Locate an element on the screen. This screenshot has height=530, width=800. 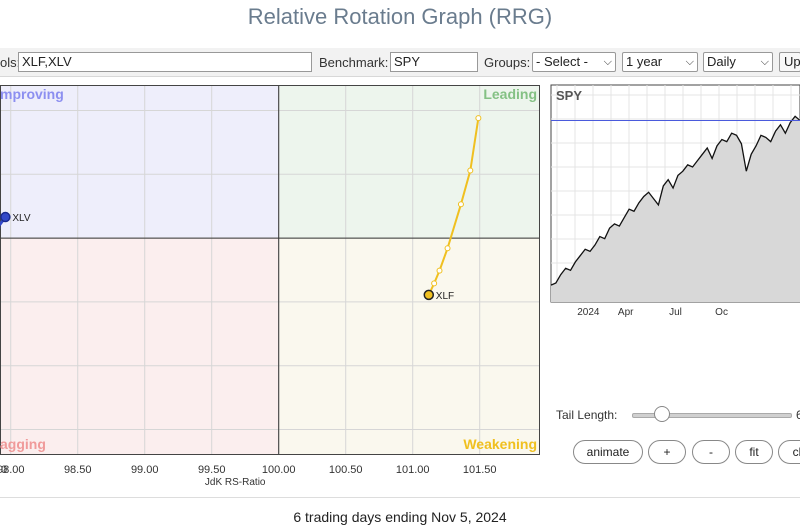
period-select-value: 1 year is located at coordinates (644, 61).